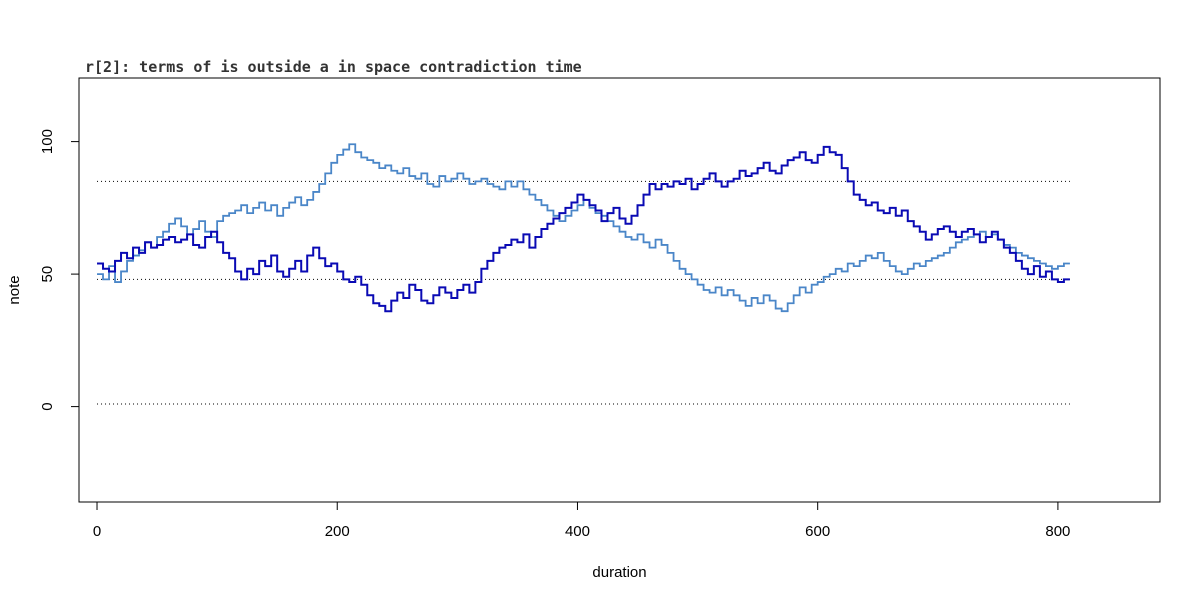 Image resolution: width=1200 pixels, height=600 pixels. Describe the element at coordinates (14, 289) in the screenshot. I see `y-axis-label: note` at that location.